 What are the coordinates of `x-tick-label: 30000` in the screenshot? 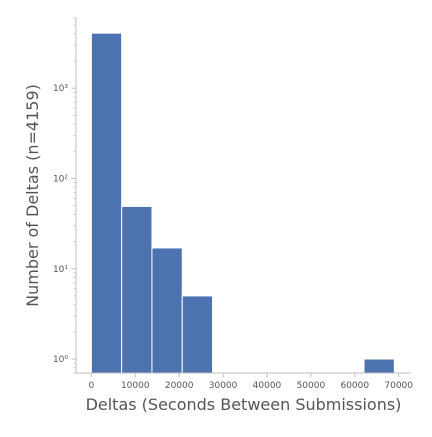 It's located at (223, 386).